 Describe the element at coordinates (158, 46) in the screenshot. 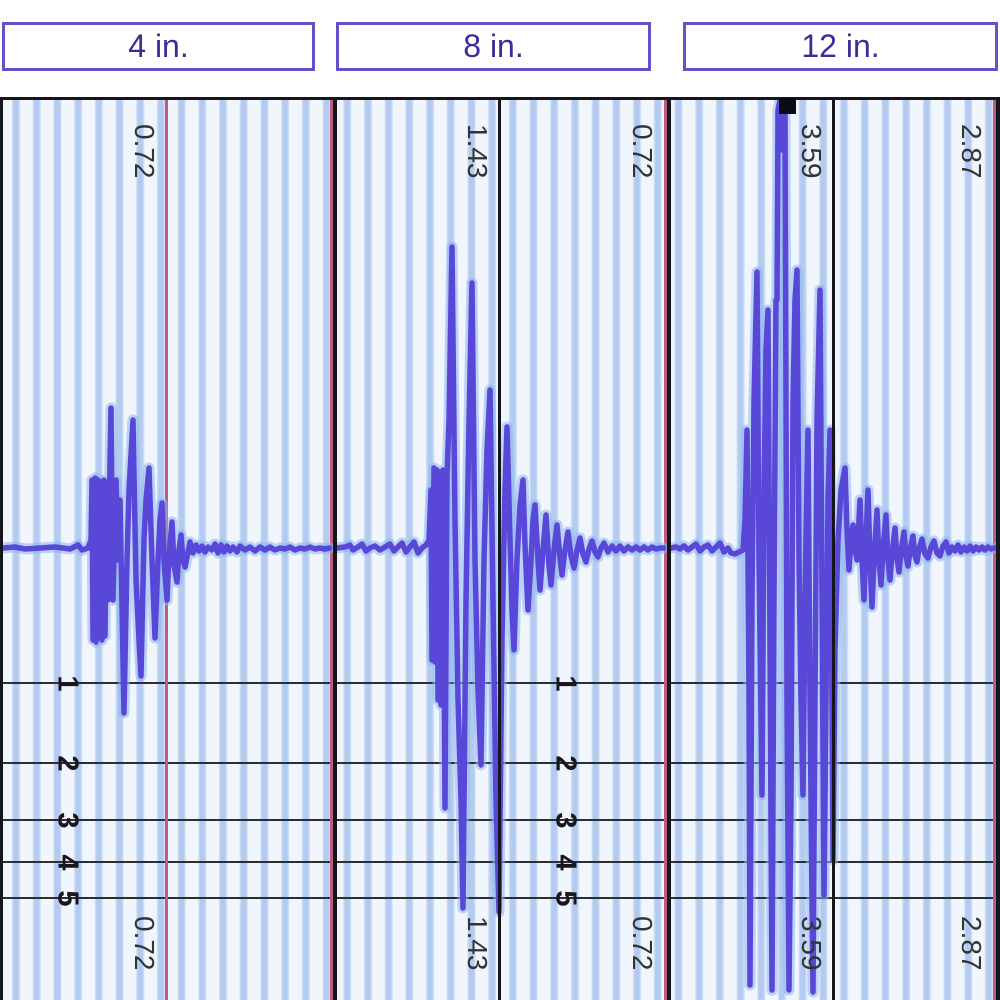

I see `drop-height-header-4in: 4 in.` at that location.